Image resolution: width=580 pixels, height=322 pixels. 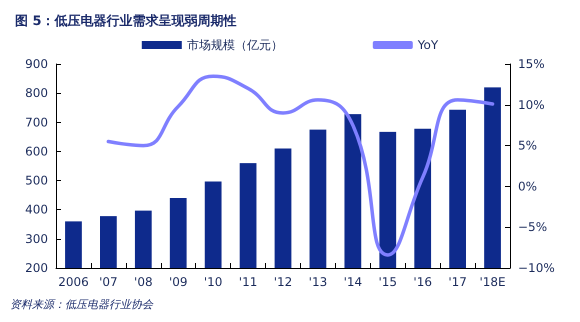 What do you see at coordinates (531, 64) in the screenshot?
I see `y2-tick-label: 15%` at bounding box center [531, 64].